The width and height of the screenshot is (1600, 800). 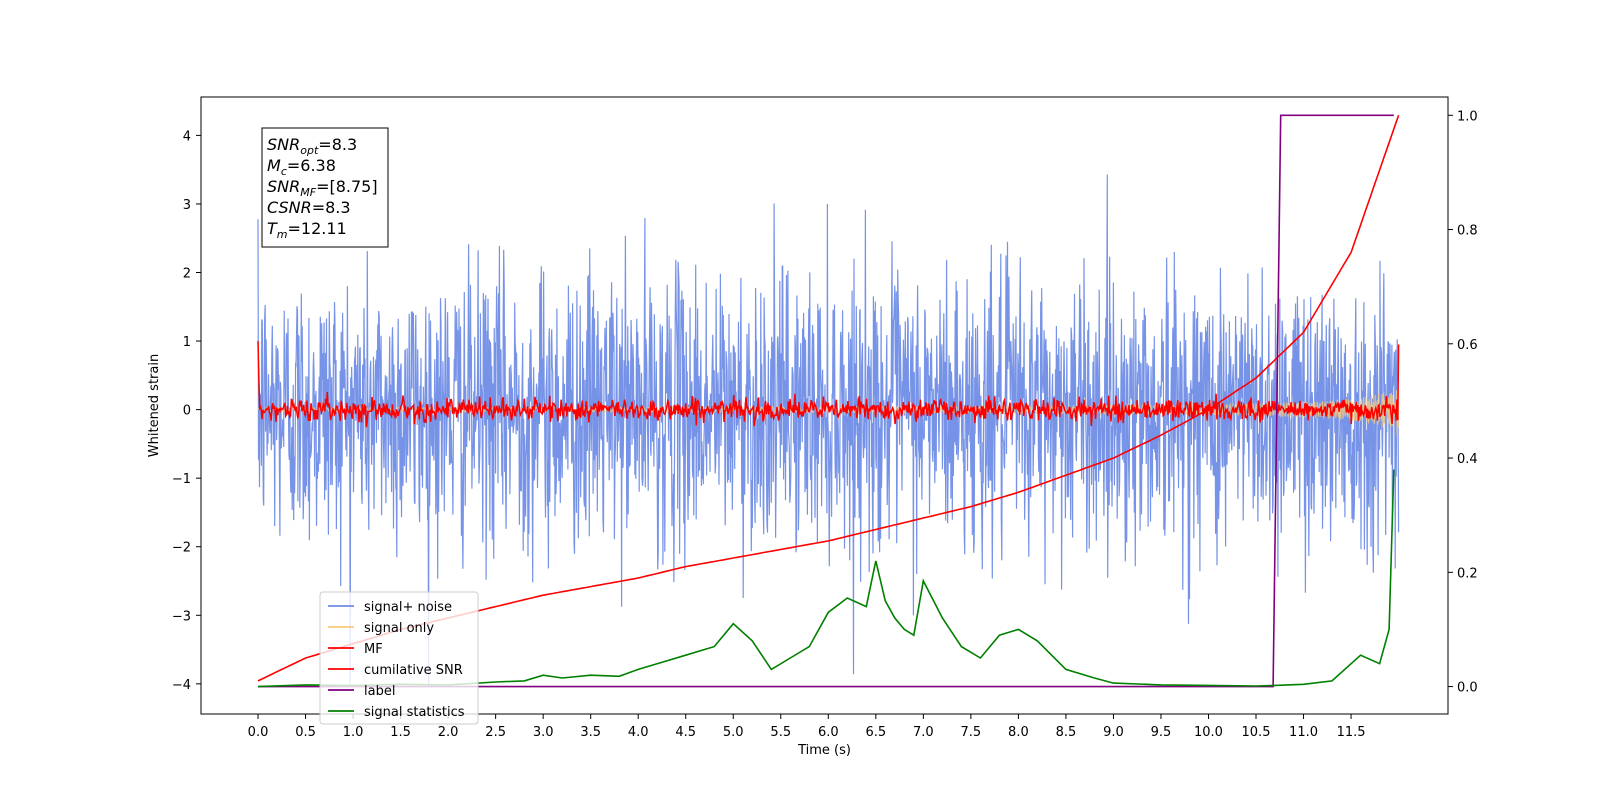 I want to click on x-tick-label: 10.5, so click(x=1256, y=732).